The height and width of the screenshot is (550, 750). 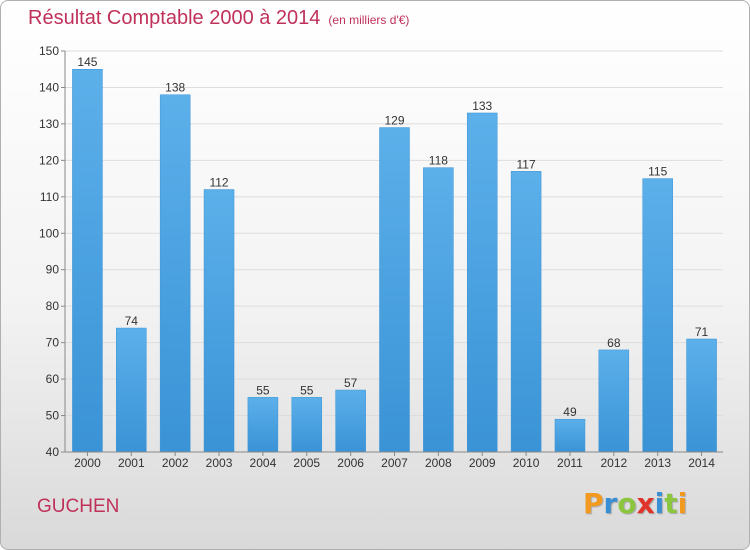 What do you see at coordinates (657, 172) in the screenshot?
I see `data-label: 115` at bounding box center [657, 172].